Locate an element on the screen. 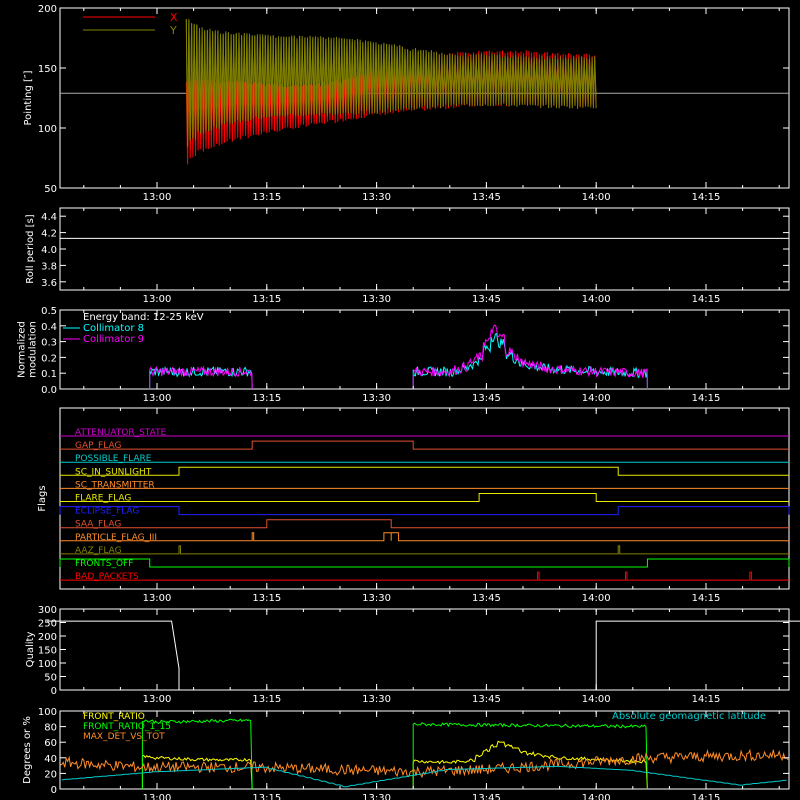 This screenshot has height=800, width=800. quality-panel-ytick-label: 300 is located at coordinates (47, 610).